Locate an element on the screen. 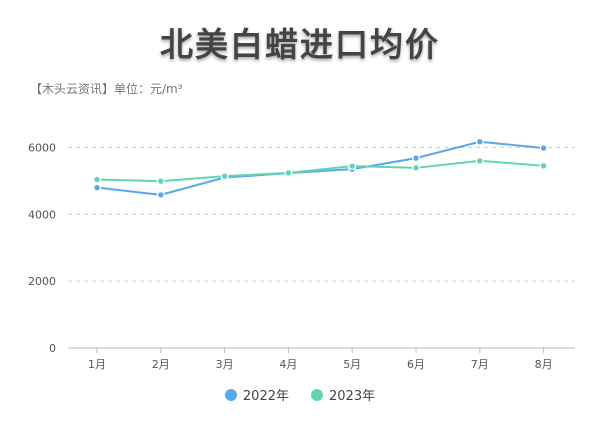 This screenshot has width=600, height=437. x-tick-label-7: 7月 is located at coordinates (480, 364).